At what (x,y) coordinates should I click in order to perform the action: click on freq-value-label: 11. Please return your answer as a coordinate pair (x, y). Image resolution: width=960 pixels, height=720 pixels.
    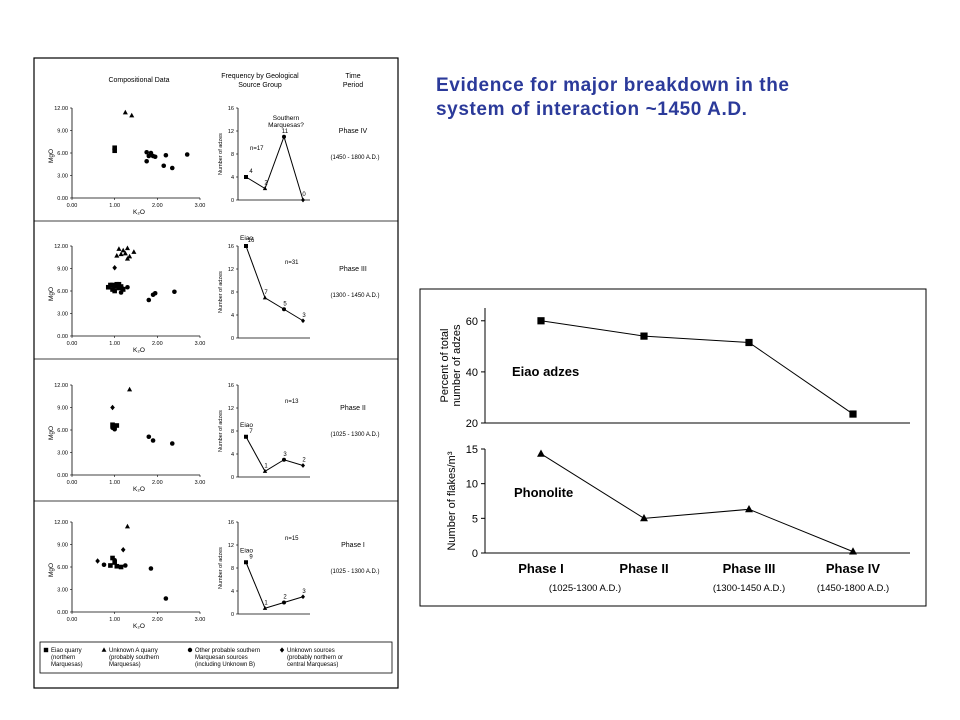
    Looking at the image, I should click on (285, 132).